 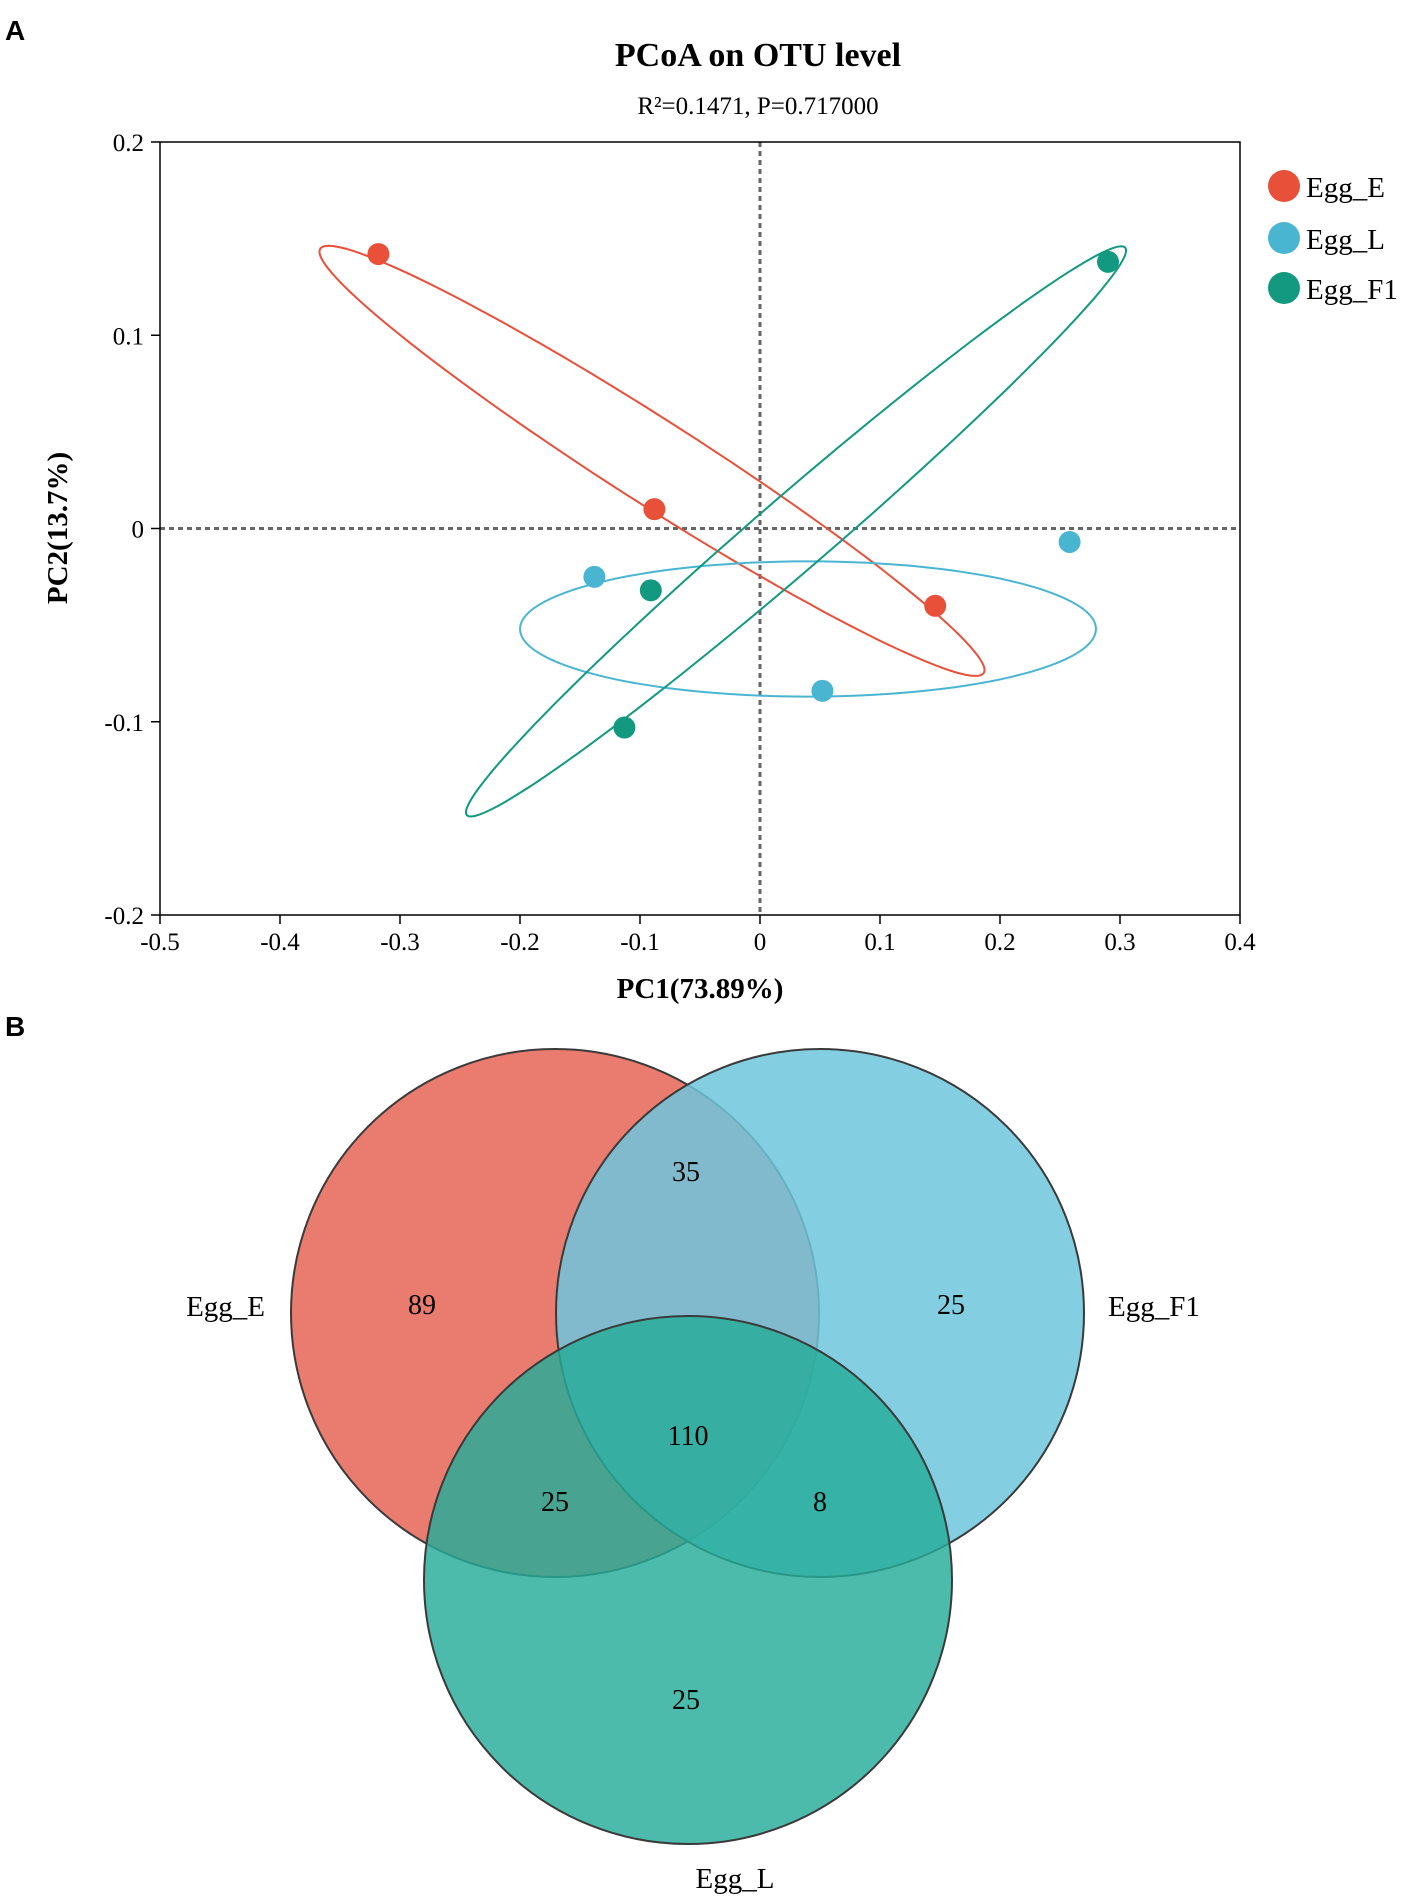 What do you see at coordinates (999, 942) in the screenshot?
I see `x-tick-label: 0.2` at bounding box center [999, 942].